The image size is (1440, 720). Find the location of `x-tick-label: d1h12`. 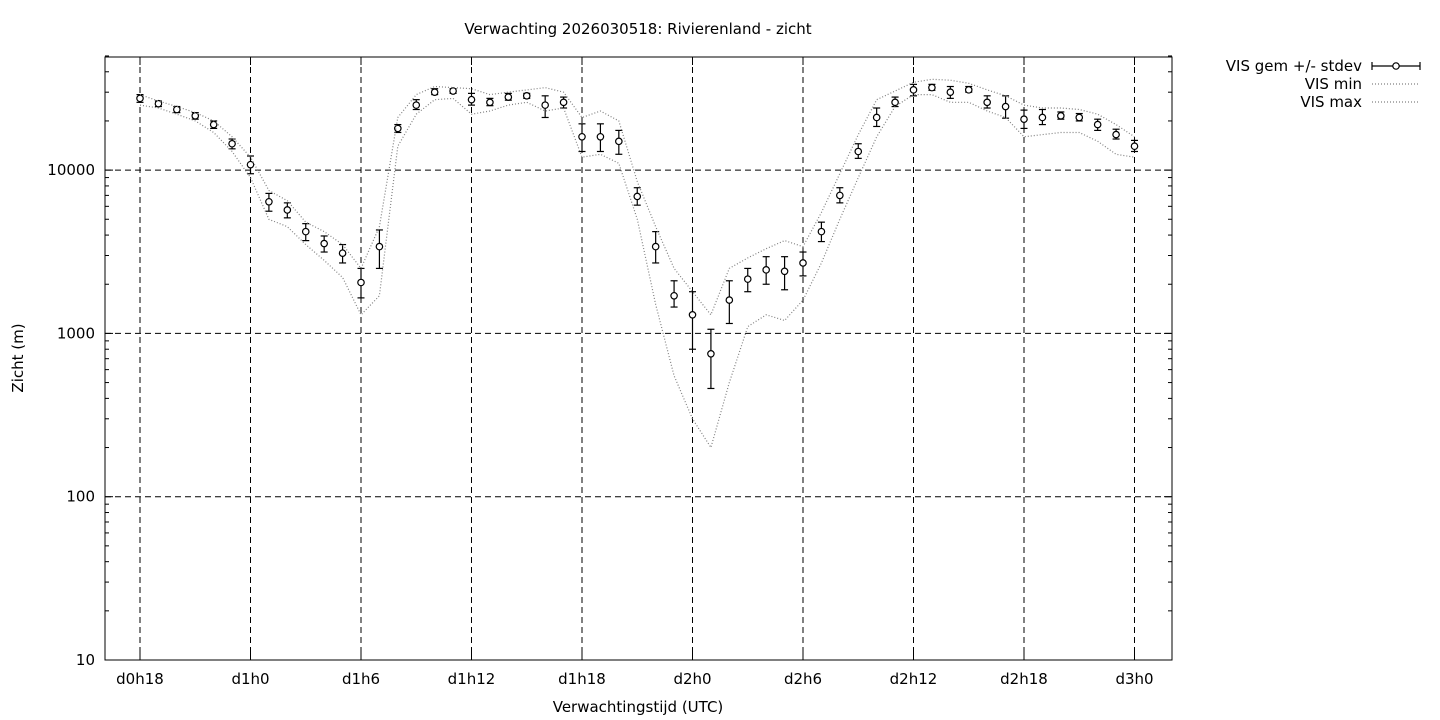

x-tick-label: d1h12 is located at coordinates (472, 679).